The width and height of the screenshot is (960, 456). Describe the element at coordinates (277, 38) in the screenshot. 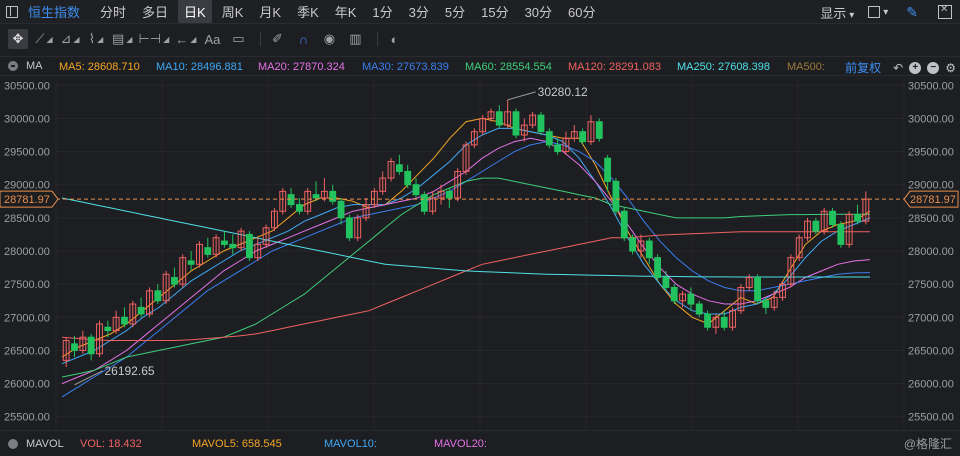

I see `eraser-icon: ✐` at that location.